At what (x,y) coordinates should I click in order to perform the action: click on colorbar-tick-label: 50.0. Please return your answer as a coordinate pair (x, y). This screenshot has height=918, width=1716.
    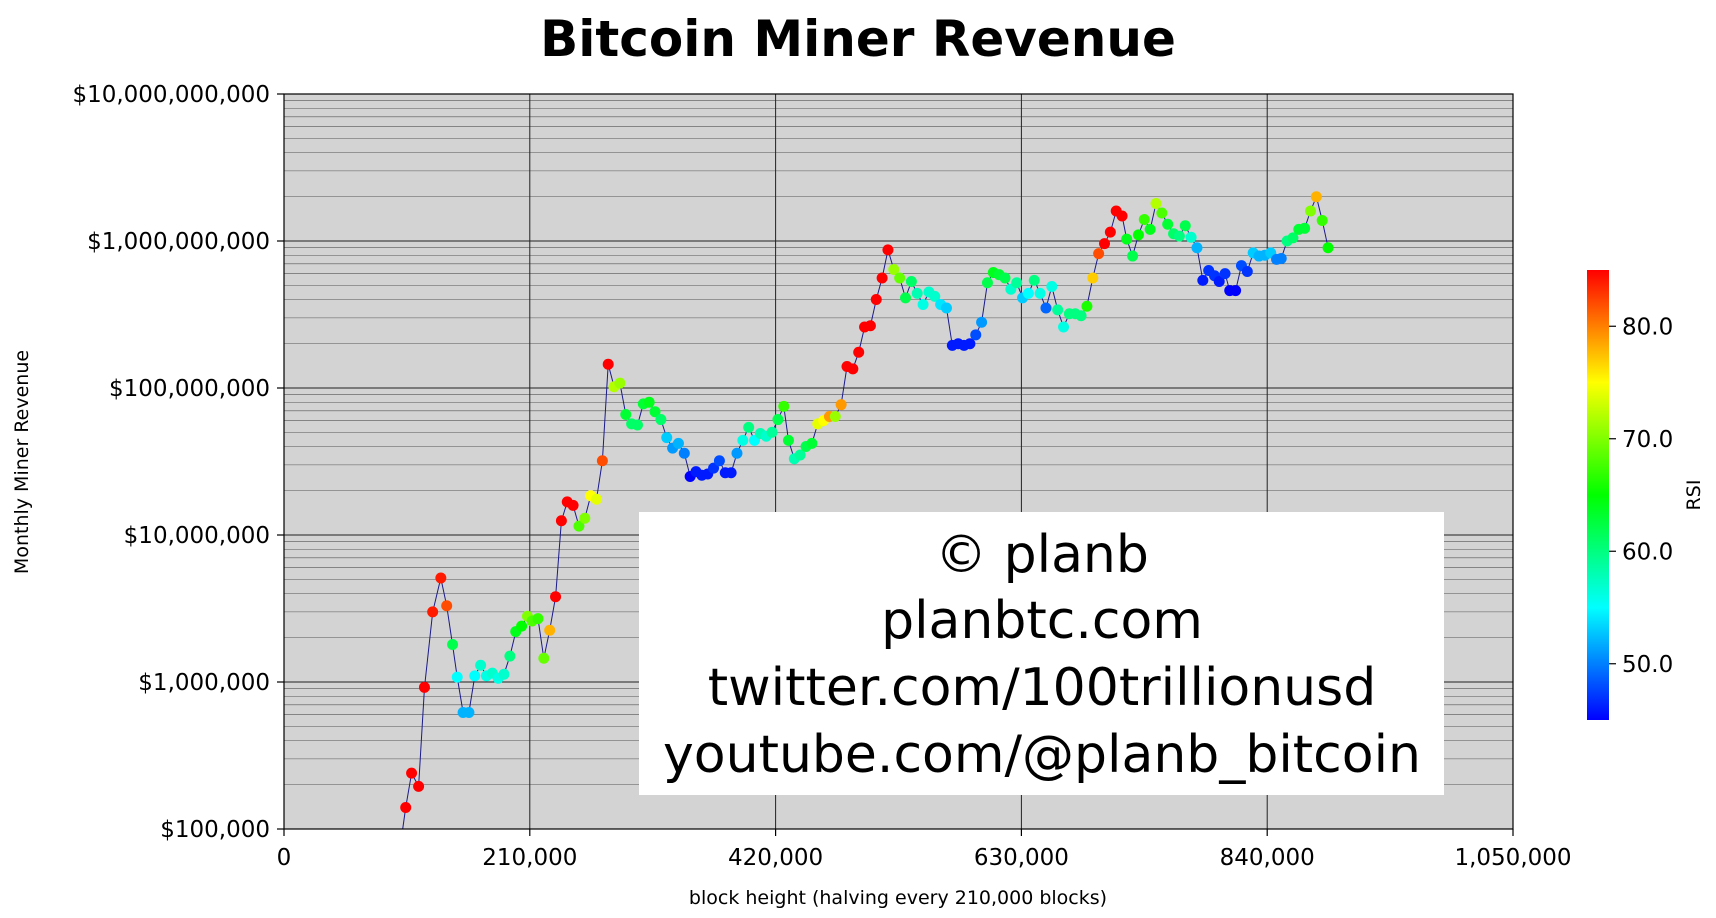
    Looking at the image, I should click on (1647, 665).